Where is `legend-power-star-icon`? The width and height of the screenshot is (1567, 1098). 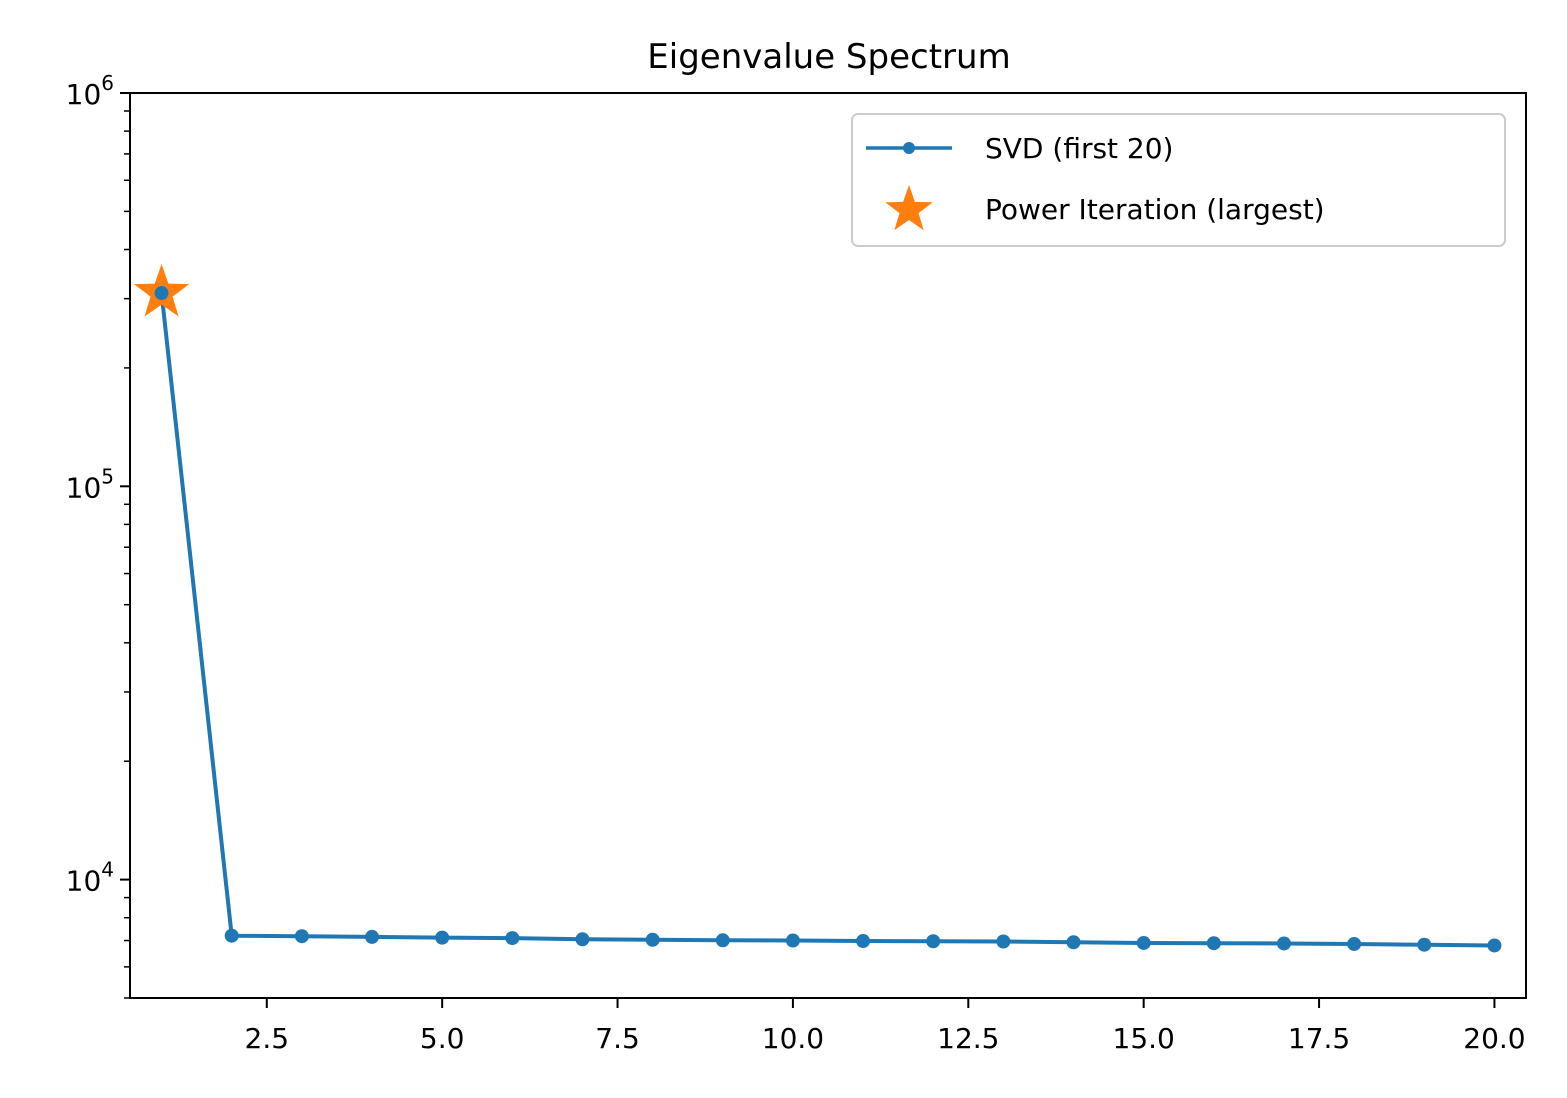 legend-power-star-icon is located at coordinates (909, 208).